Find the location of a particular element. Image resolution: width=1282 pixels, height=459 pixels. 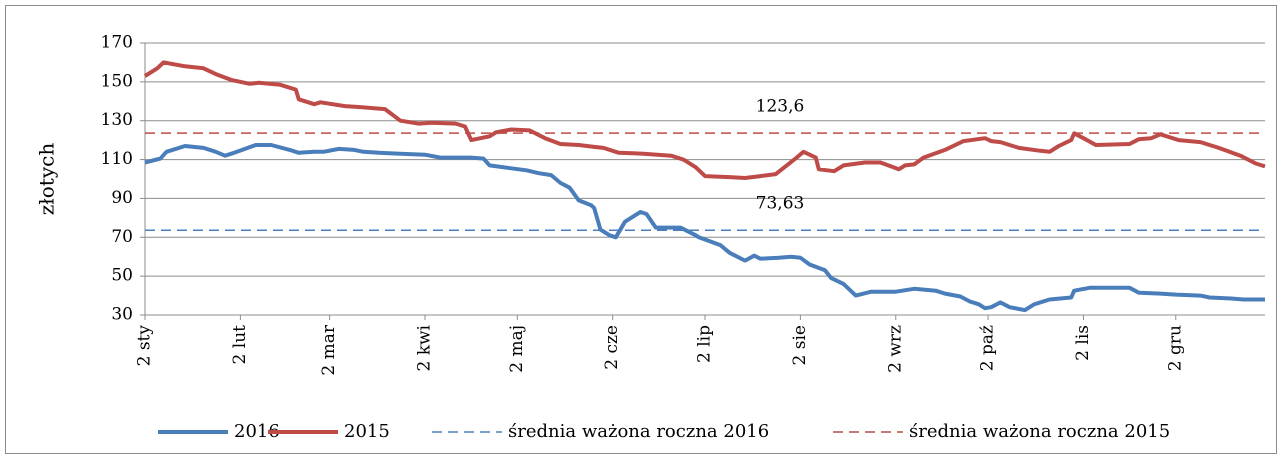

legend-label: 2016 is located at coordinates (257, 431).